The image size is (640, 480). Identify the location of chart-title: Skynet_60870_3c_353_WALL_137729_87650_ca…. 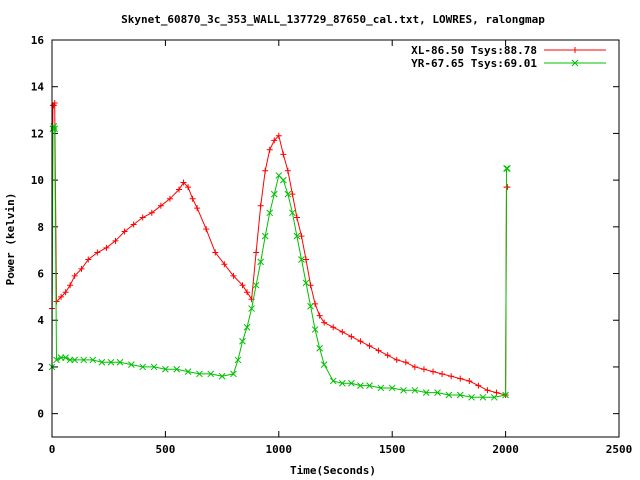
(333, 19).